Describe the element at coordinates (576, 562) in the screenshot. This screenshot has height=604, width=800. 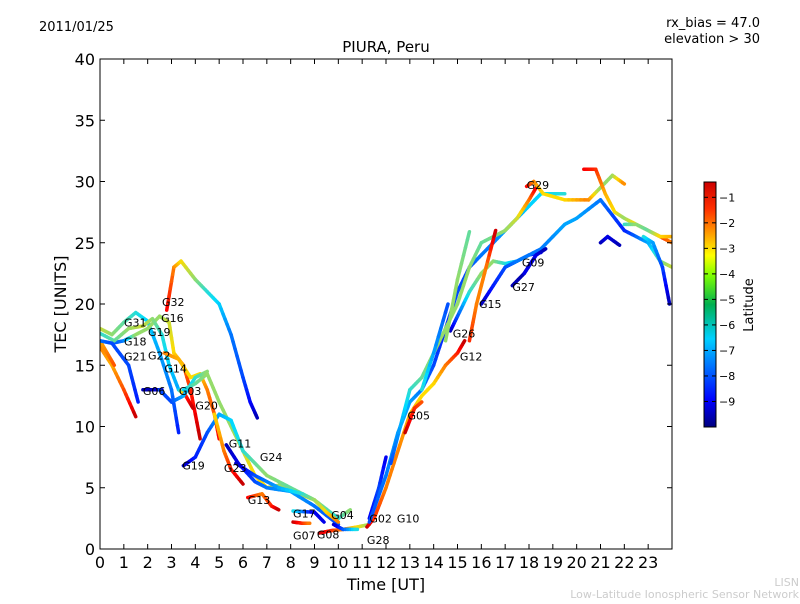
I see `x-tick-label: 20` at that location.